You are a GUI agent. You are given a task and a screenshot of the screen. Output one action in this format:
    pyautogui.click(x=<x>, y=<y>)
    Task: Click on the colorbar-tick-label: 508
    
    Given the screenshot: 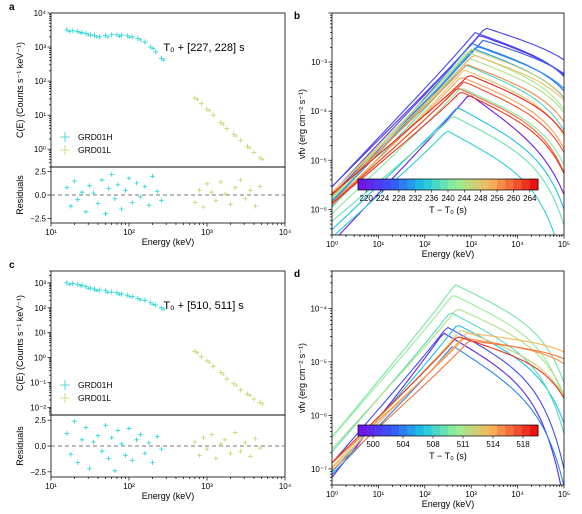 What is the action you would take?
    pyautogui.click(x=433, y=444)
    